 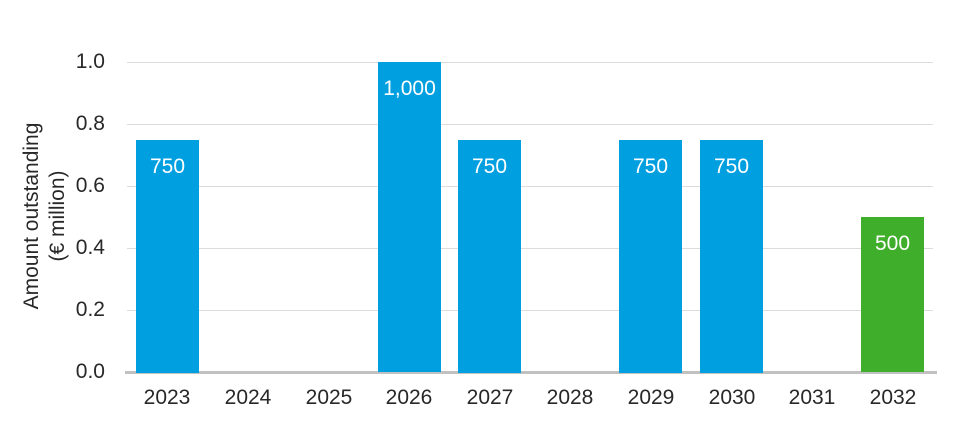 I want to click on x-tick-label-2028: 2028, so click(x=570, y=397).